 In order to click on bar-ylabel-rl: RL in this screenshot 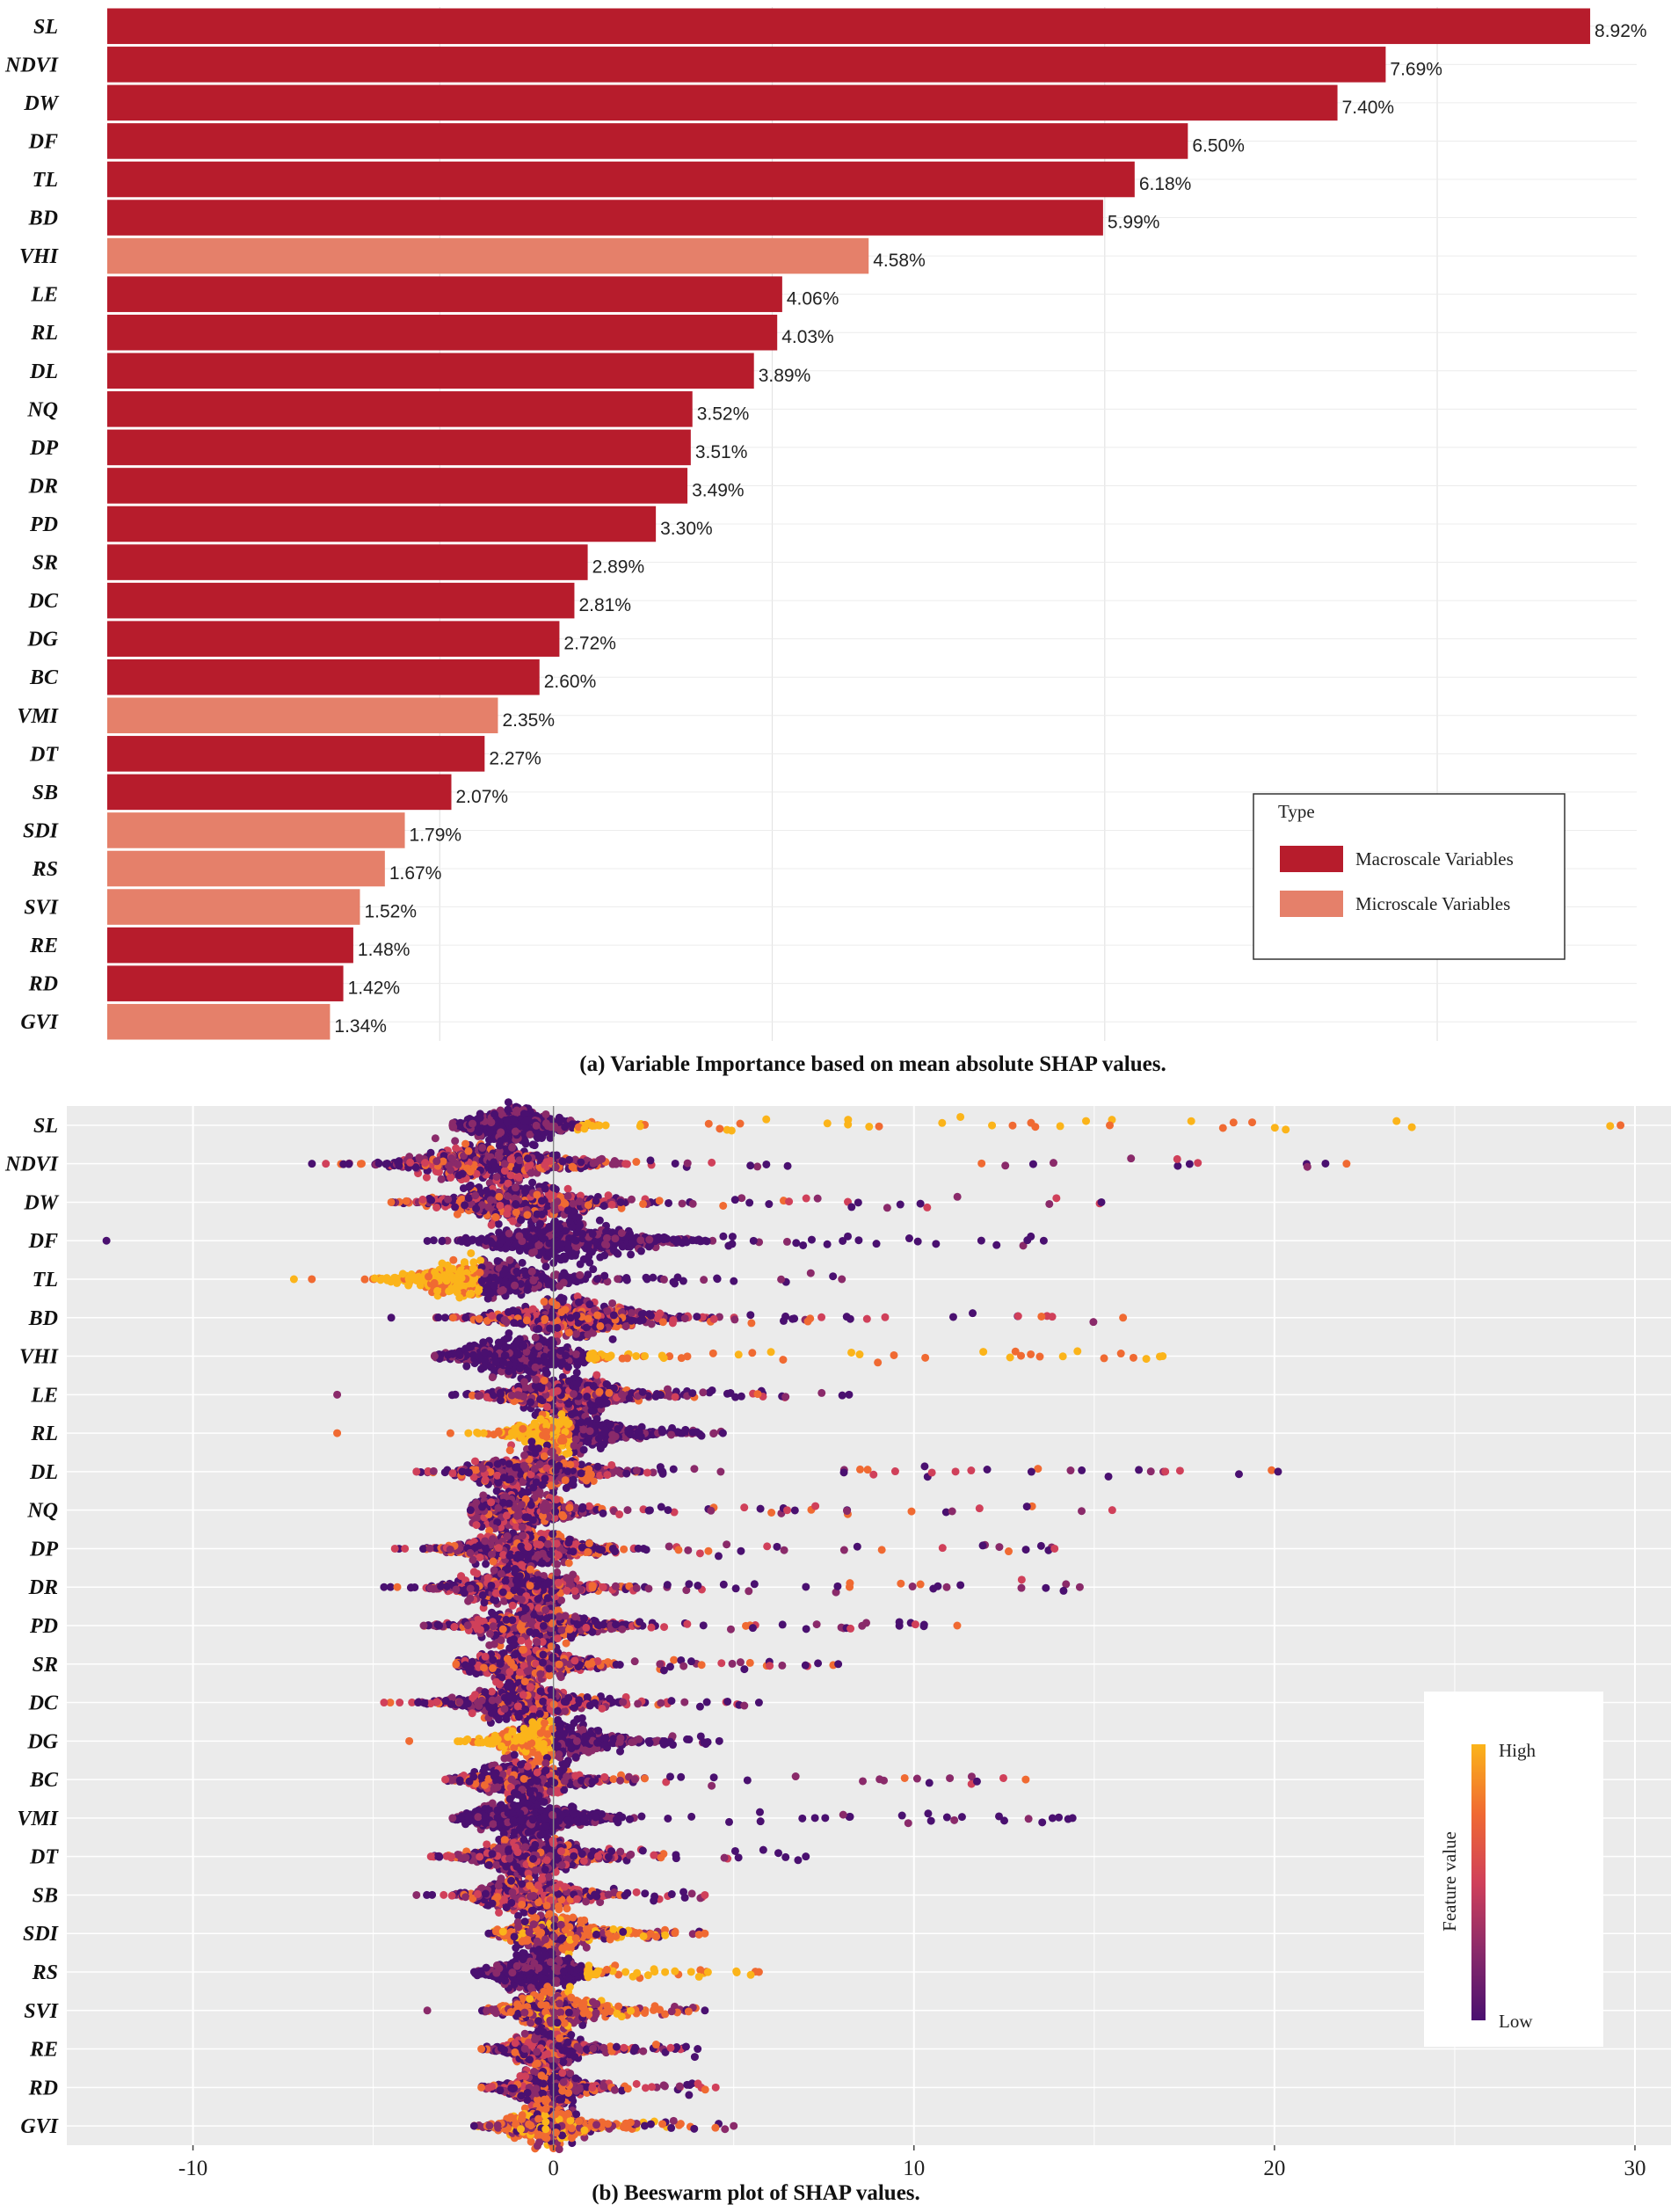, I will do `click(44, 333)`.